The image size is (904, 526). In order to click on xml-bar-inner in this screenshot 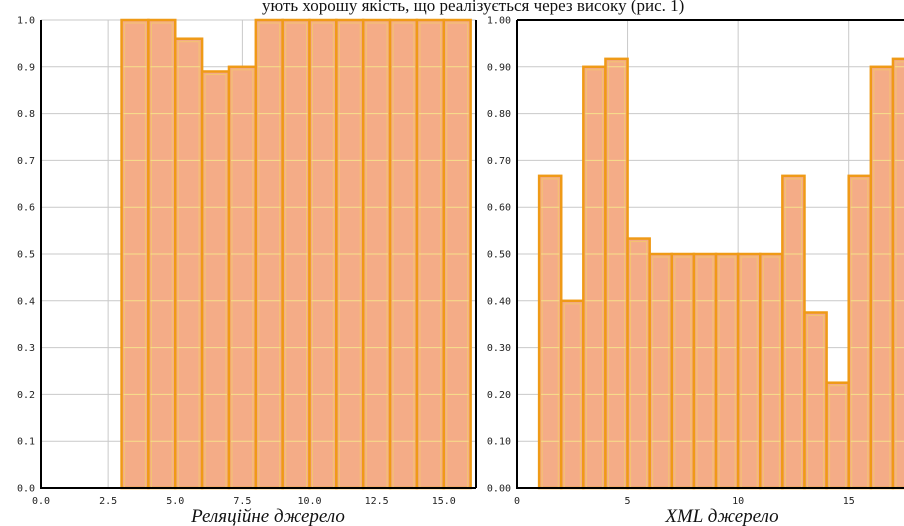, I will do `click(899, 275)`.